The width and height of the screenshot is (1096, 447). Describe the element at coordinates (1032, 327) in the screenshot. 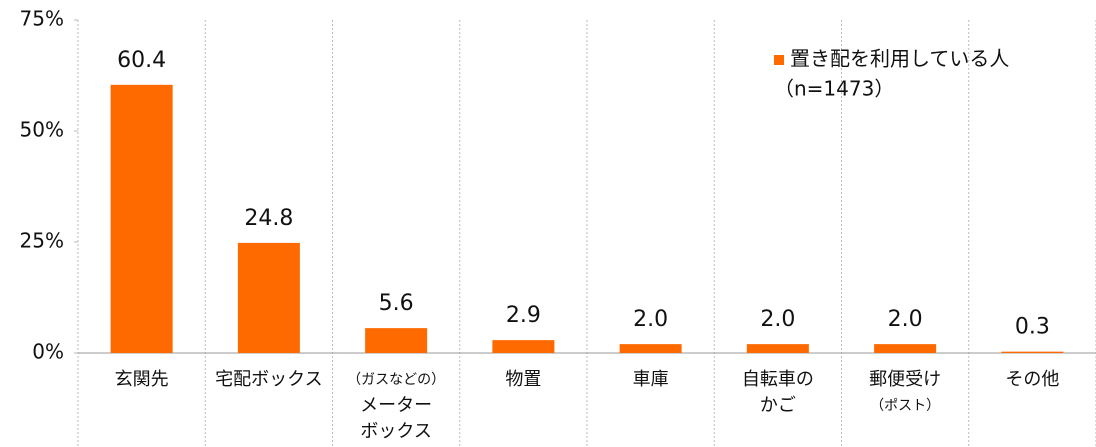

I see `value-label: 0.3` at that location.